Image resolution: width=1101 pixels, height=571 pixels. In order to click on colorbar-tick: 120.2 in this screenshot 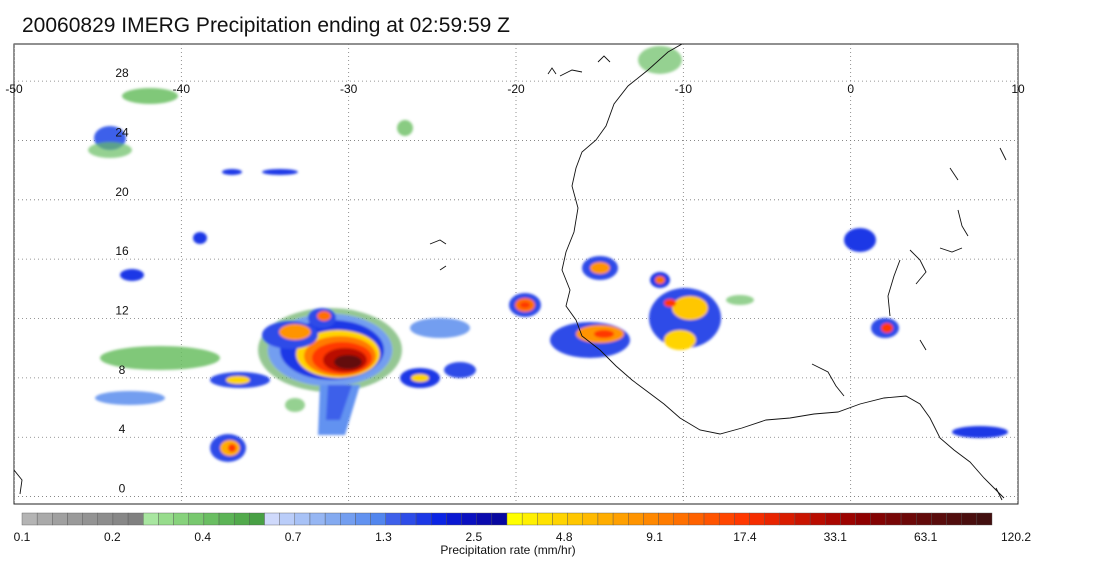, I will do `click(1016, 537)`.